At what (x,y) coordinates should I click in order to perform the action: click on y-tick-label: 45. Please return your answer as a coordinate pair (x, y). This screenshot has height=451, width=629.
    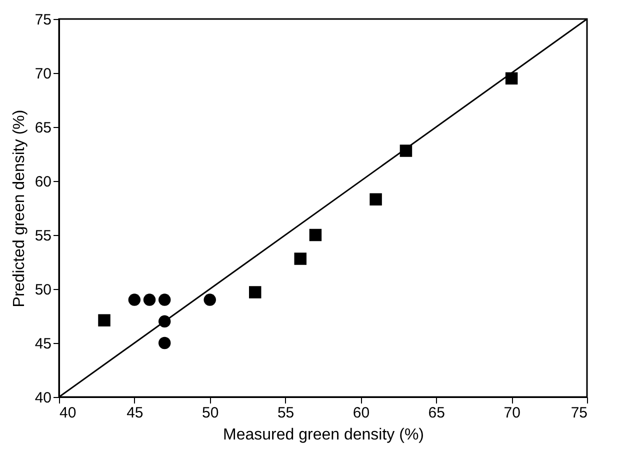
    Looking at the image, I should click on (43, 344).